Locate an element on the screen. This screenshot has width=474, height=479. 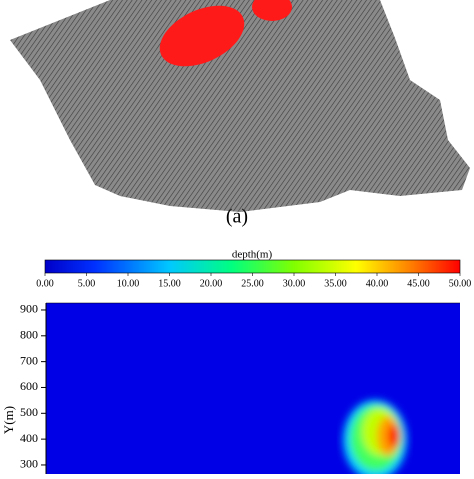
y-tick-label: 600 is located at coordinates (29, 386).